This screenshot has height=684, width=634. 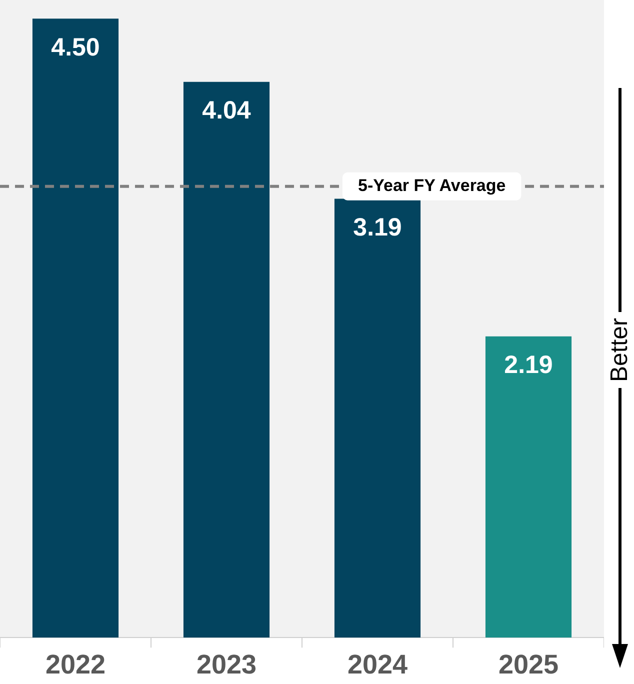 I want to click on data-label: 4.04, so click(x=226, y=110).